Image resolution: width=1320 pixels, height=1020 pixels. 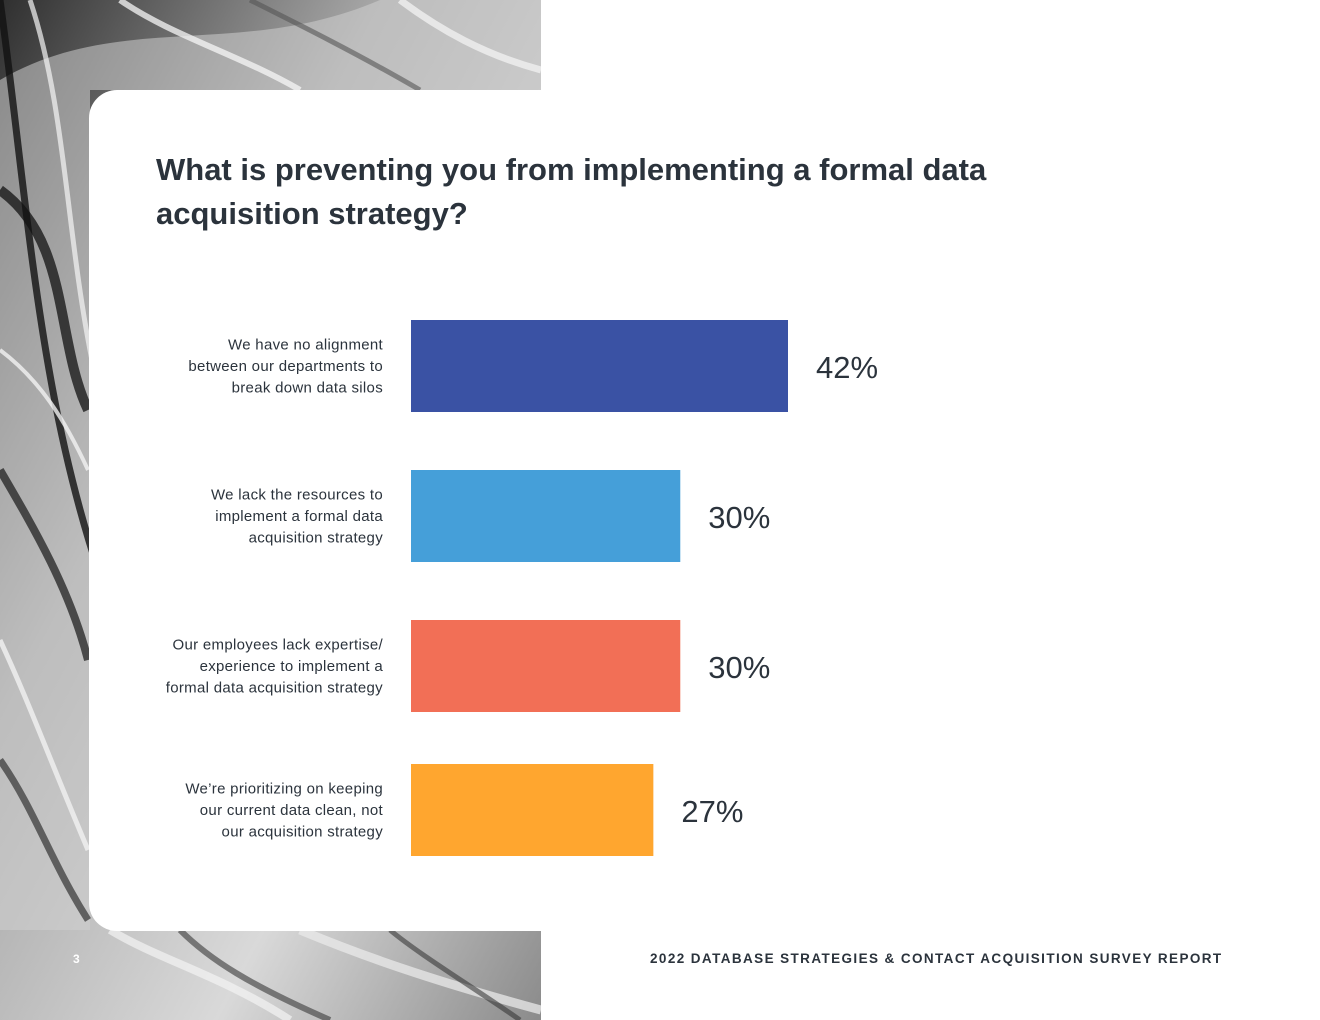 What do you see at coordinates (307, 388) in the screenshot?
I see `category-label: break down data silos` at bounding box center [307, 388].